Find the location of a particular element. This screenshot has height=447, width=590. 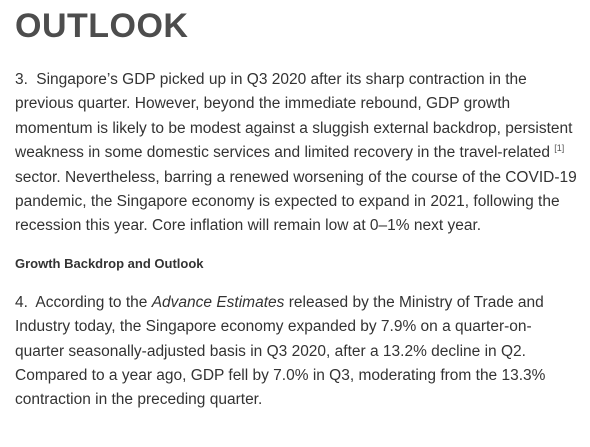

paragraph-number: 3. is located at coordinates (21, 79).